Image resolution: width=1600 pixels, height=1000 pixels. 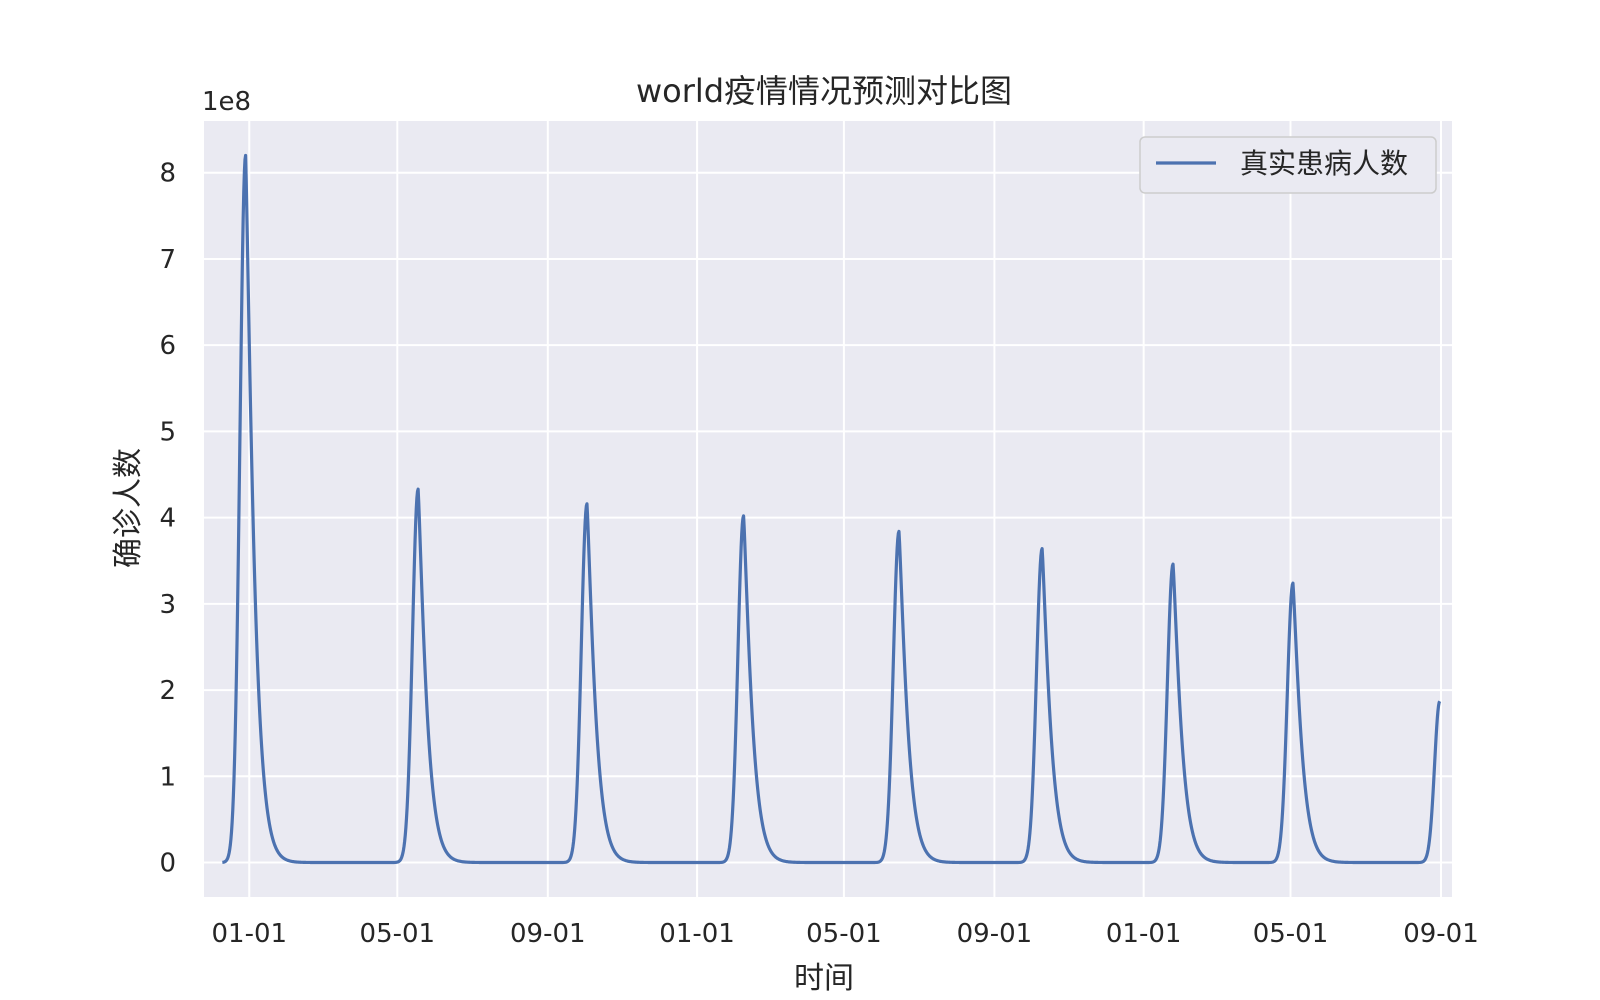 I want to click on legend-box, so click(x=1288, y=165).